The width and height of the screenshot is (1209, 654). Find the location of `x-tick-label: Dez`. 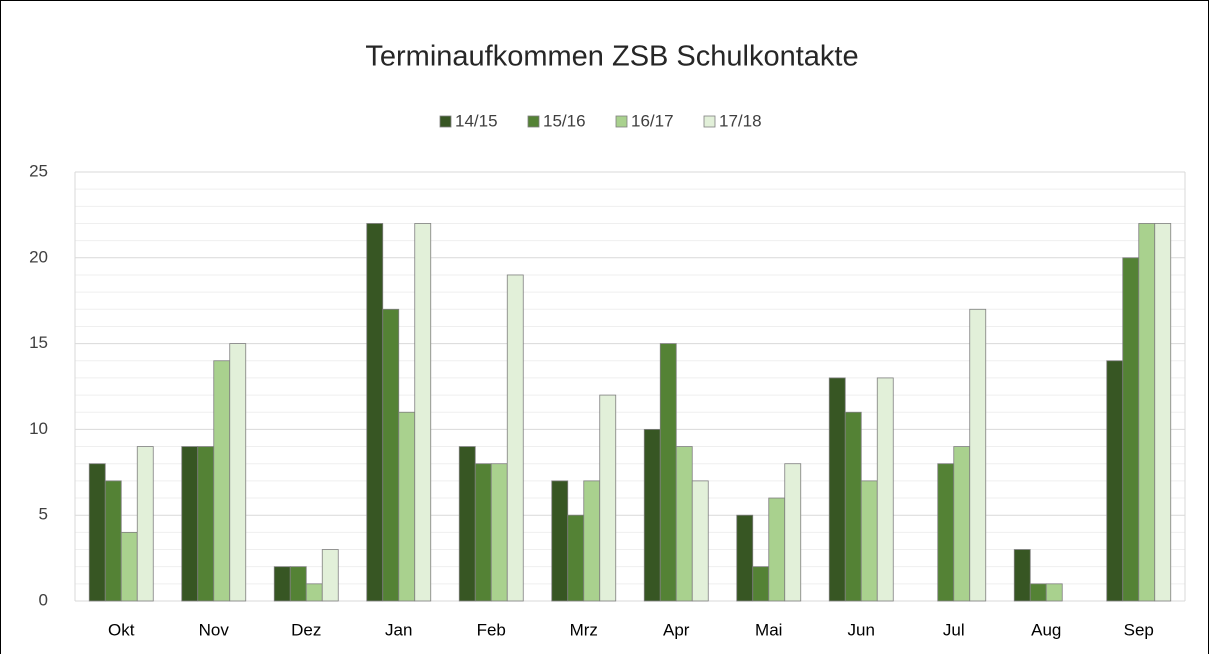

x-tick-label: Dez is located at coordinates (306, 629).